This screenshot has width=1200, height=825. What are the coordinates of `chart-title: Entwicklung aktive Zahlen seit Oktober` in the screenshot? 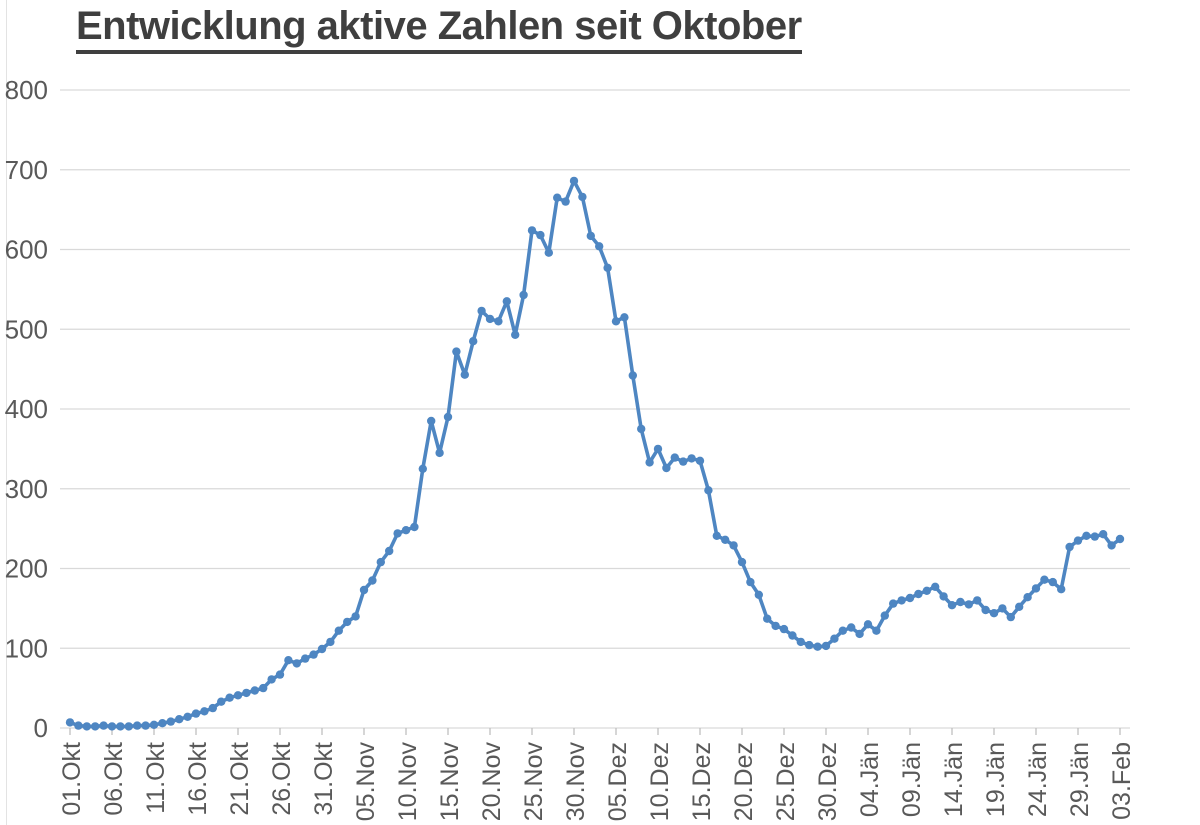 It's located at (439, 29).